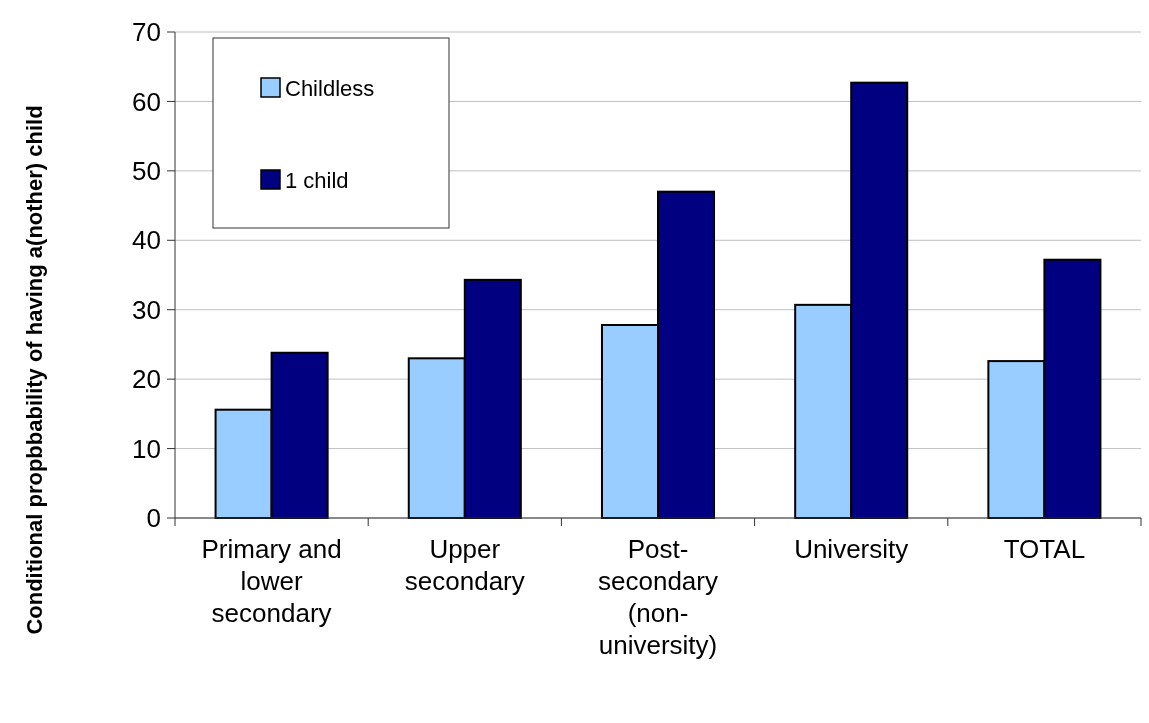  Describe the element at coordinates (271, 581) in the screenshot. I see `x-tick-label: Primary and lower secondary` at that location.